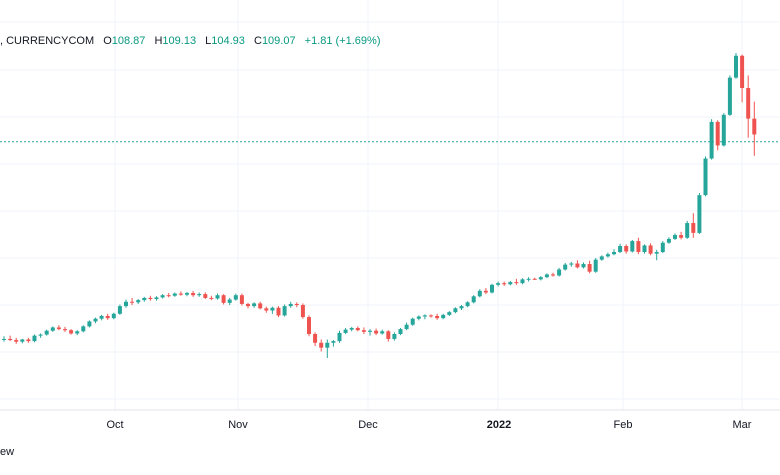 This screenshot has width=780, height=475. What do you see at coordinates (623, 425) in the screenshot?
I see `x-tick-label: Feb` at bounding box center [623, 425].